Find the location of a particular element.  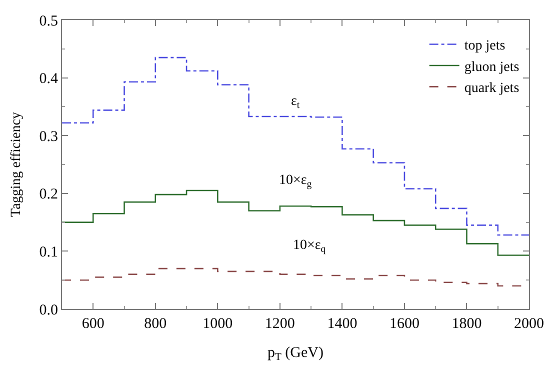

x-tick-label: 1800 is located at coordinates (467, 324).